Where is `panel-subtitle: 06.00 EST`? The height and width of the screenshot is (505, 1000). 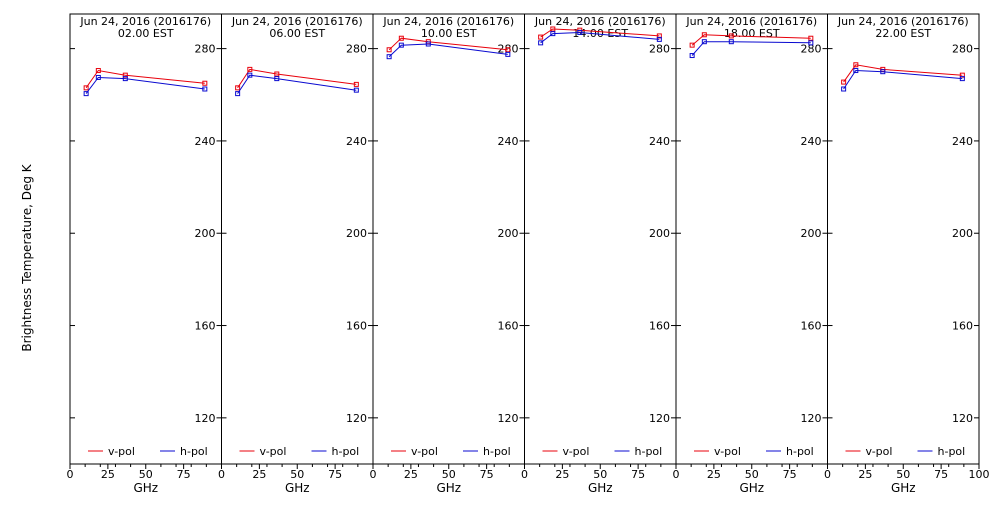
panel-subtitle: 06.00 EST is located at coordinates (297, 33).